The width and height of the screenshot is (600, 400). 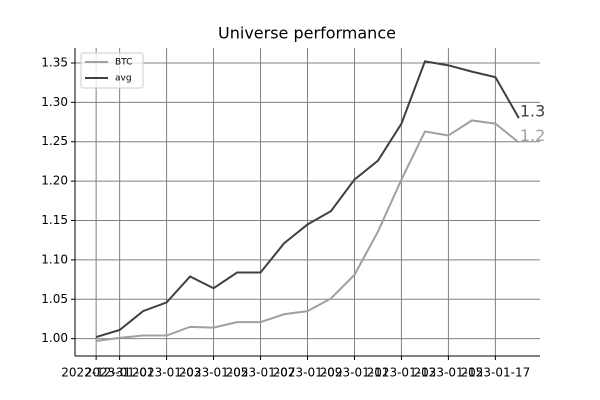 What do you see at coordinates (496, 373) in the screenshot?
I see `x-tick-label: 2023-01-17` at bounding box center [496, 373].